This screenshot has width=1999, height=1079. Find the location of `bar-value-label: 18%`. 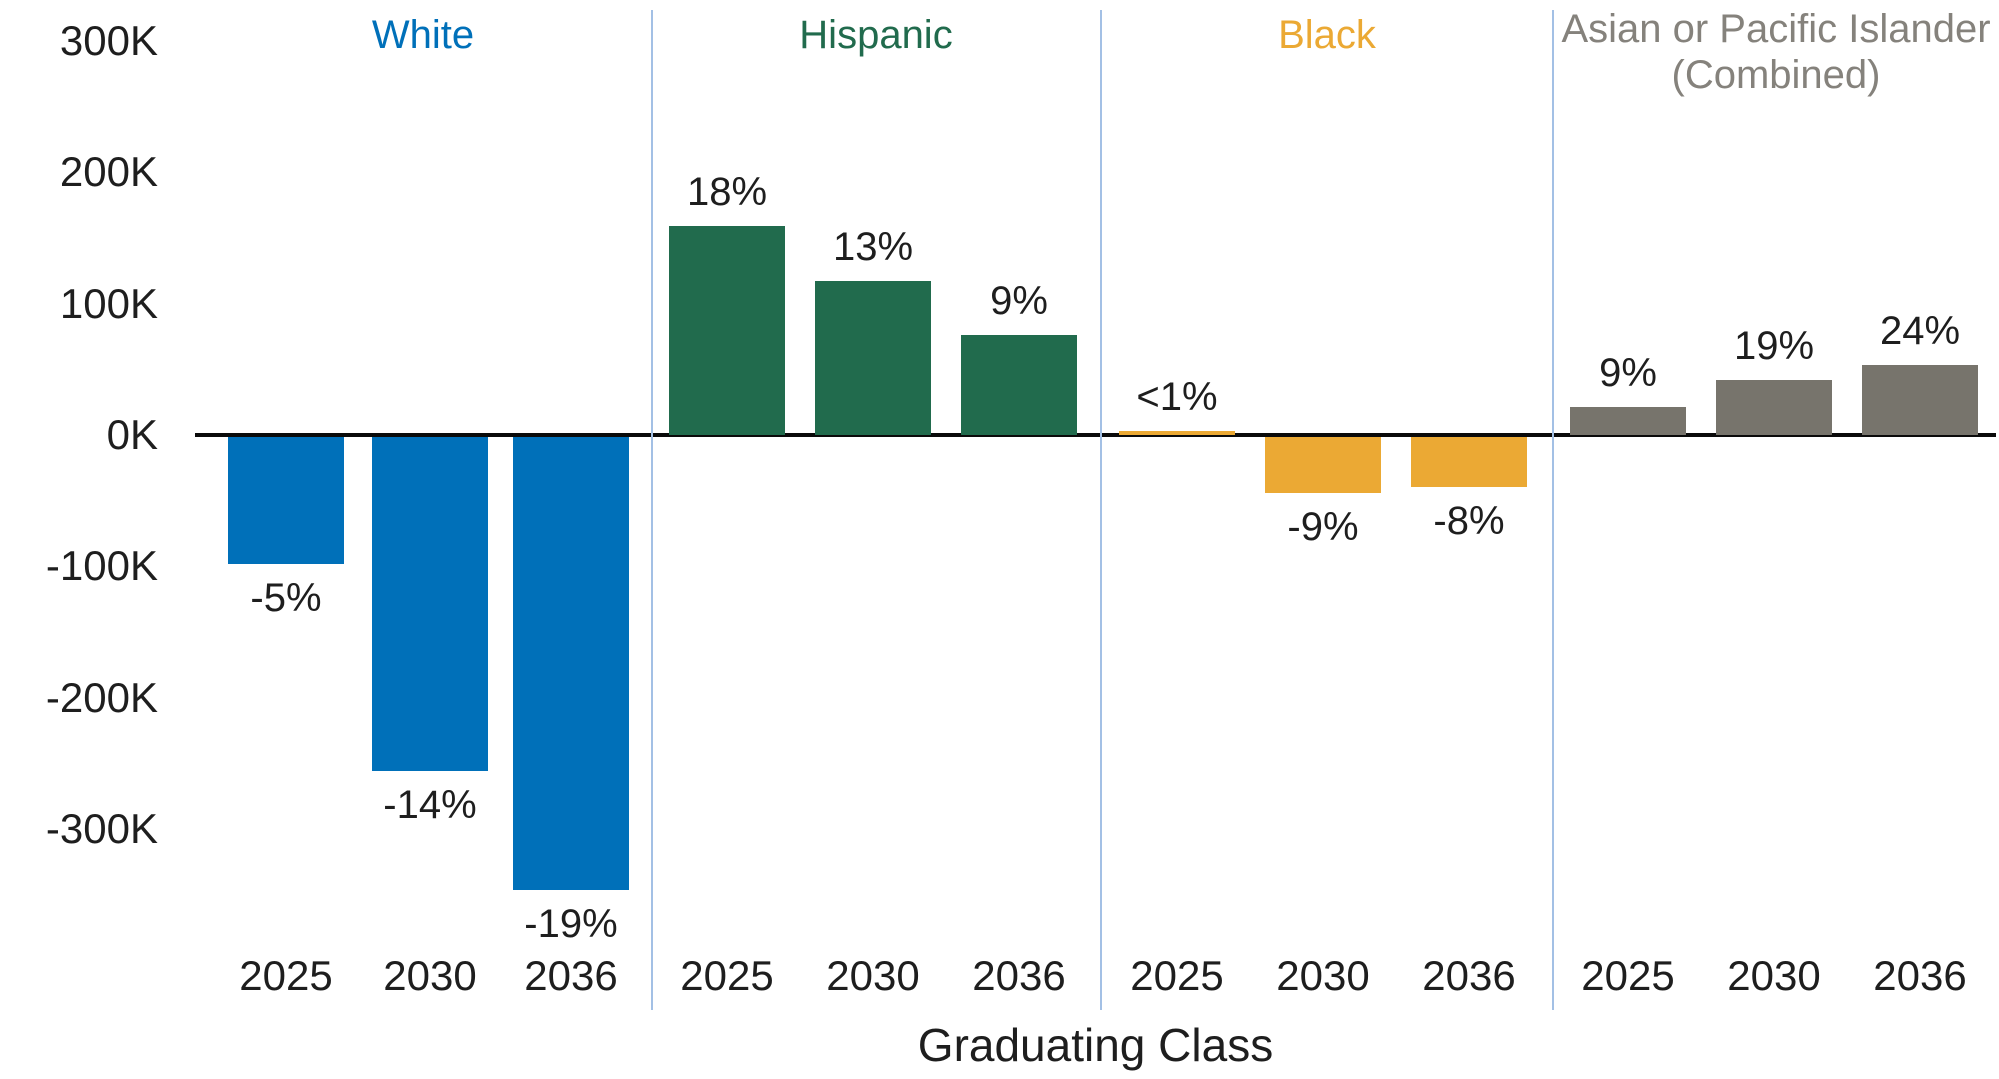

bar-value-label: 18% is located at coordinates (727, 192).